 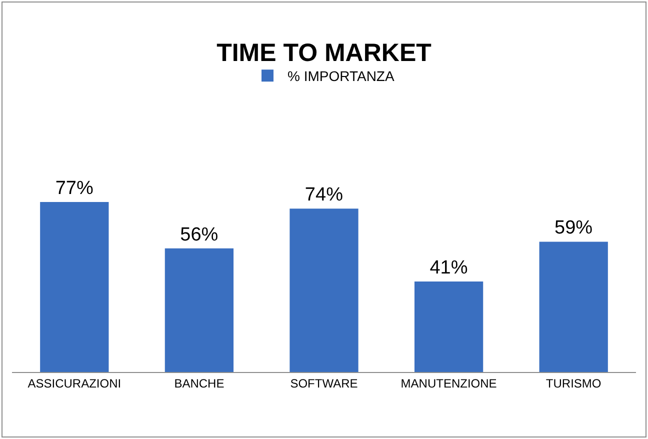 What do you see at coordinates (74, 188) in the screenshot?
I see `data-label: 77%` at bounding box center [74, 188].